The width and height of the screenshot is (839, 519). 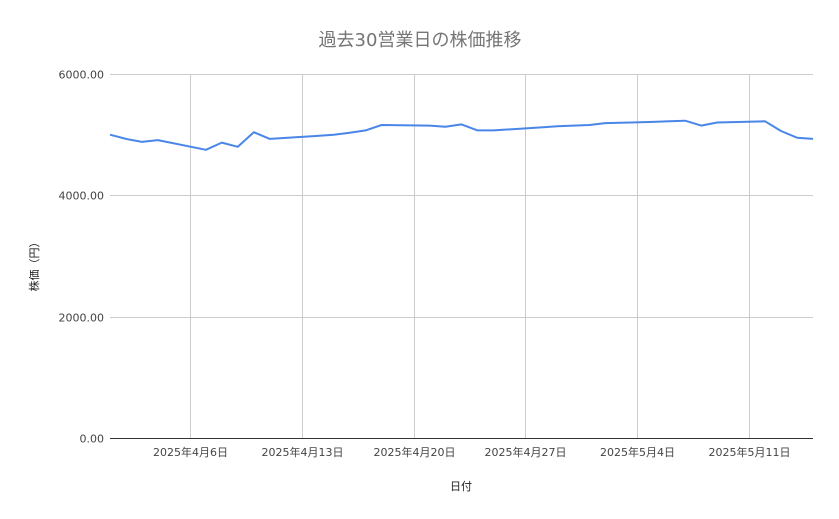 What do you see at coordinates (637, 452) in the screenshot?
I see `x-tick-label: 2025年5月4日` at bounding box center [637, 452].